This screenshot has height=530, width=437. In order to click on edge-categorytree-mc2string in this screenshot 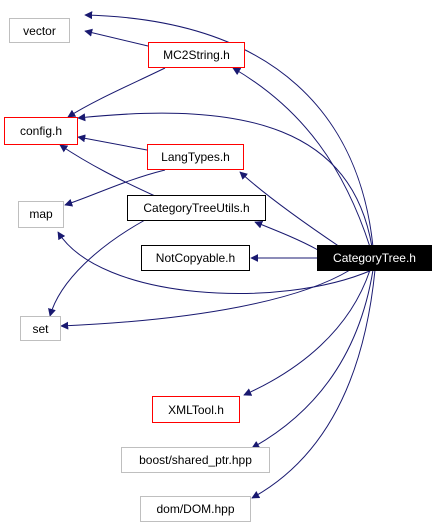, I will do `click(301, 157)`.